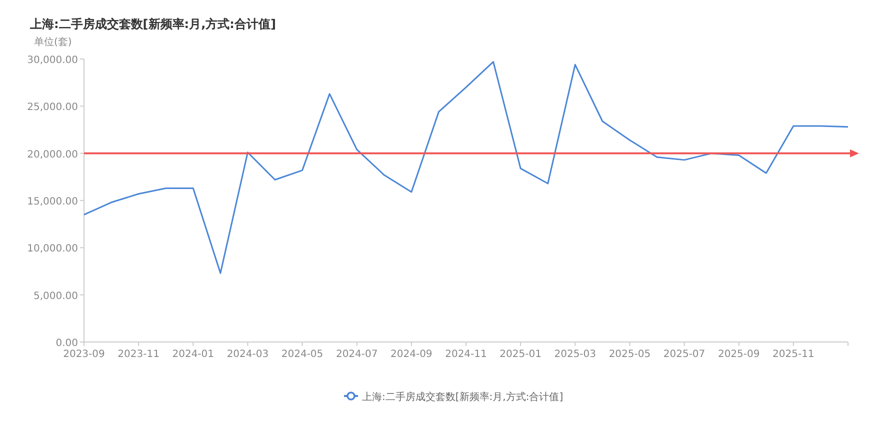 Image resolution: width=874 pixels, height=439 pixels. Describe the element at coordinates (55, 296) in the screenshot. I see `y-tick-label: 5,000.00` at that location.